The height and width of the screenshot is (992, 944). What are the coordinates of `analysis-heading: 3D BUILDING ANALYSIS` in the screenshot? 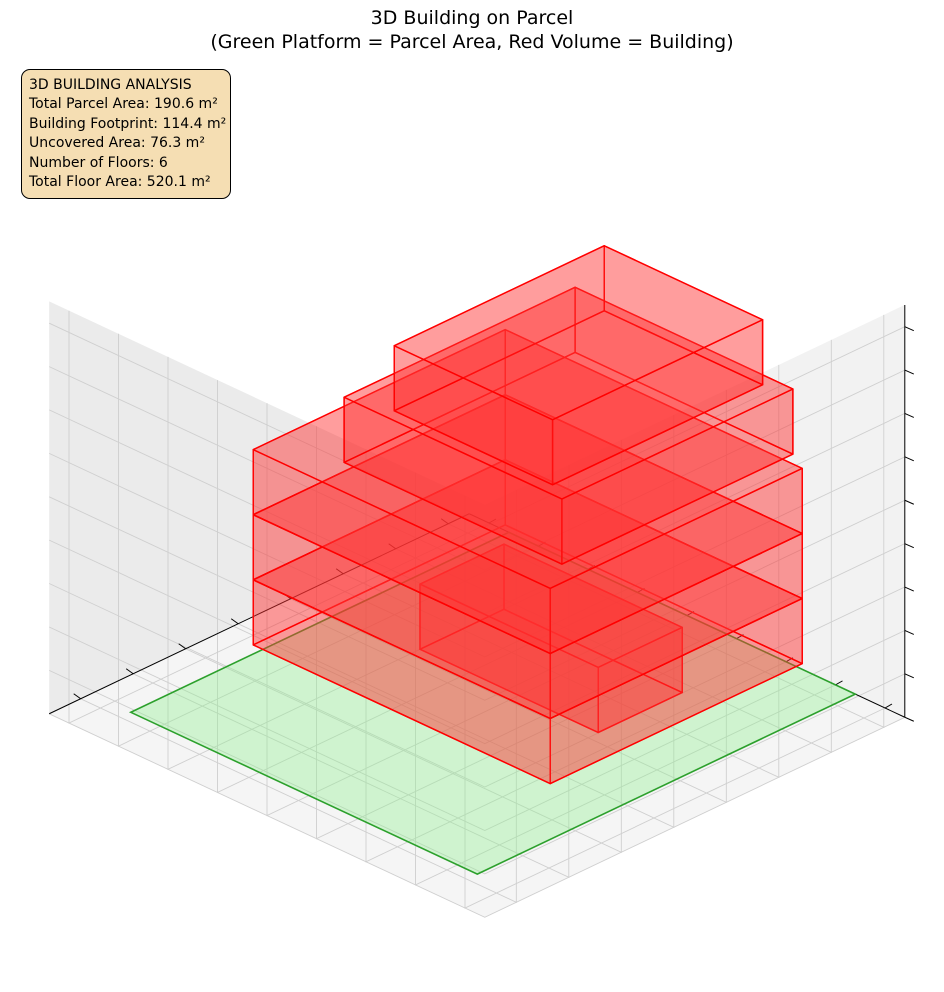 It's located at (110, 85).